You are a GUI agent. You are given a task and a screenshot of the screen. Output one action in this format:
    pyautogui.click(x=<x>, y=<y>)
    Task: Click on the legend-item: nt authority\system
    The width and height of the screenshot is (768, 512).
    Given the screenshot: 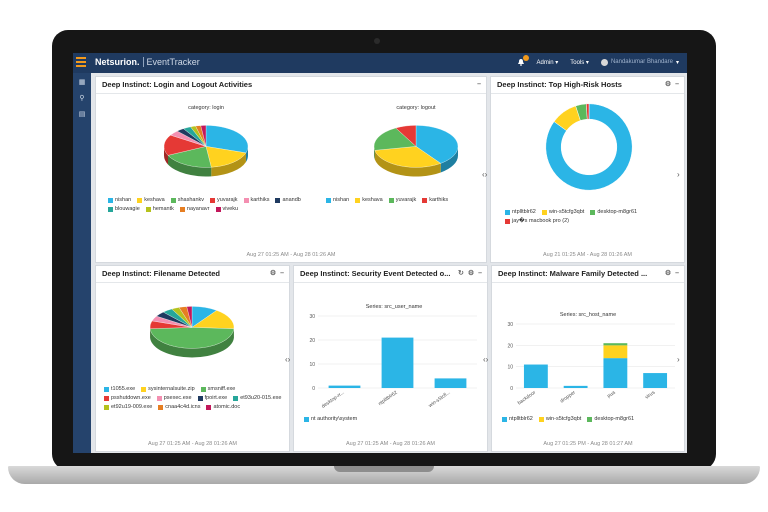 What is the action you would take?
    pyautogui.click(x=330, y=419)
    